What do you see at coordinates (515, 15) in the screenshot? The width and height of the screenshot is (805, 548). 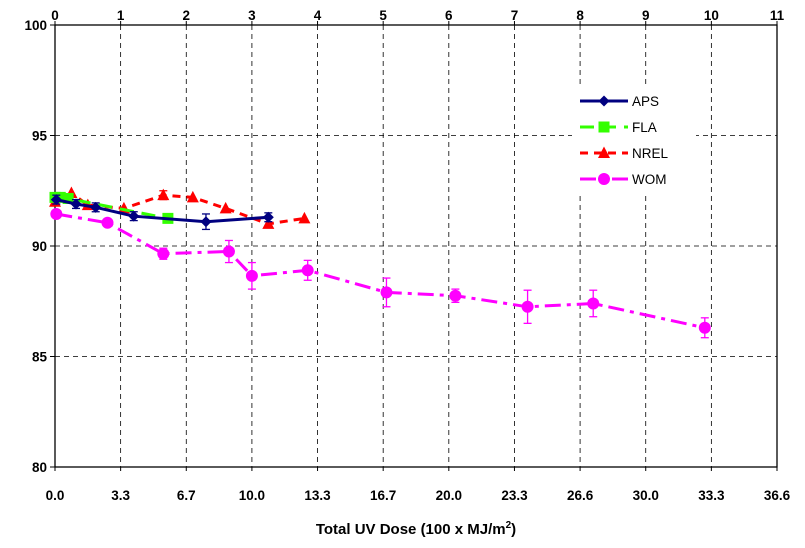 I see `x-top-tick-label: 7` at bounding box center [515, 15].